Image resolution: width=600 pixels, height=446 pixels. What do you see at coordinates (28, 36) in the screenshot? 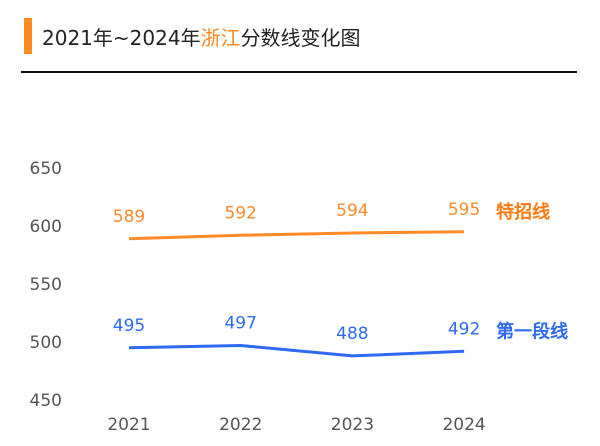
I see `title-accent-bar` at bounding box center [28, 36].